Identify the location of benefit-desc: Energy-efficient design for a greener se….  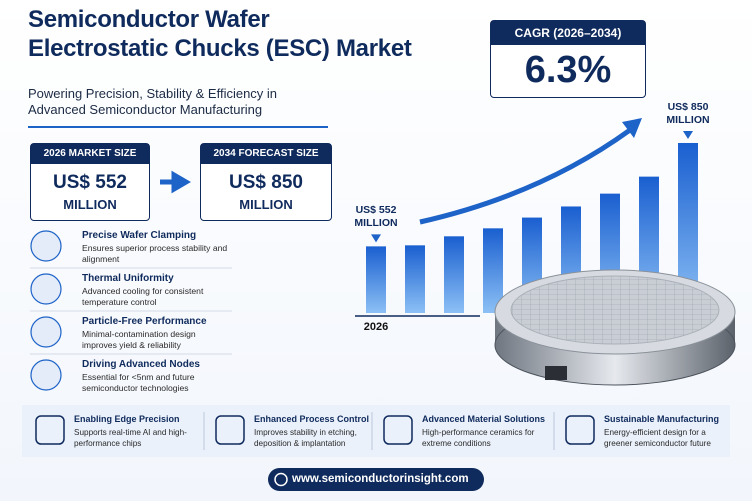
(657, 438).